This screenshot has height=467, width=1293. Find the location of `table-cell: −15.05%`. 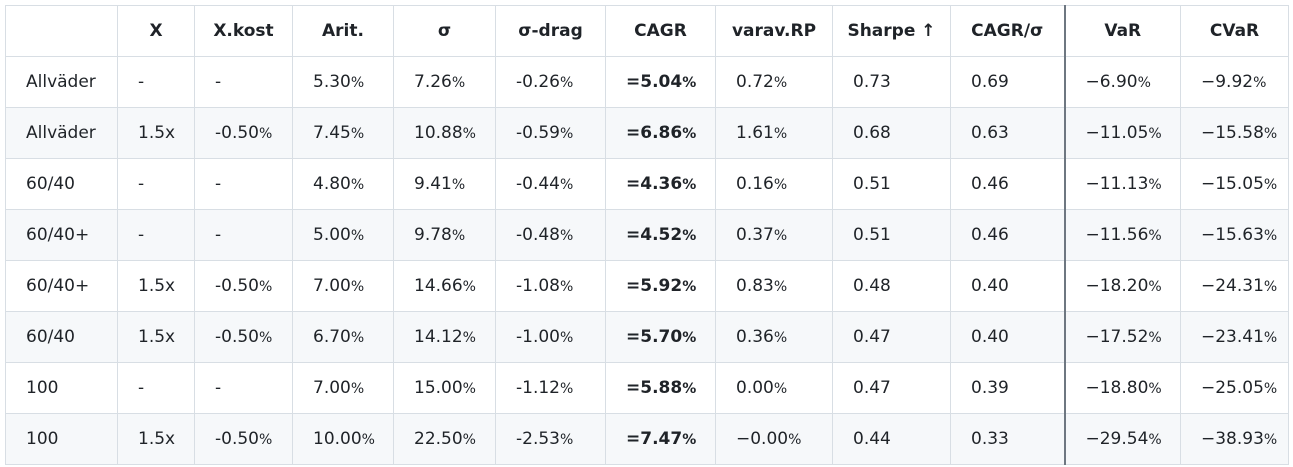

table-cell: −15.05% is located at coordinates (1234, 184).